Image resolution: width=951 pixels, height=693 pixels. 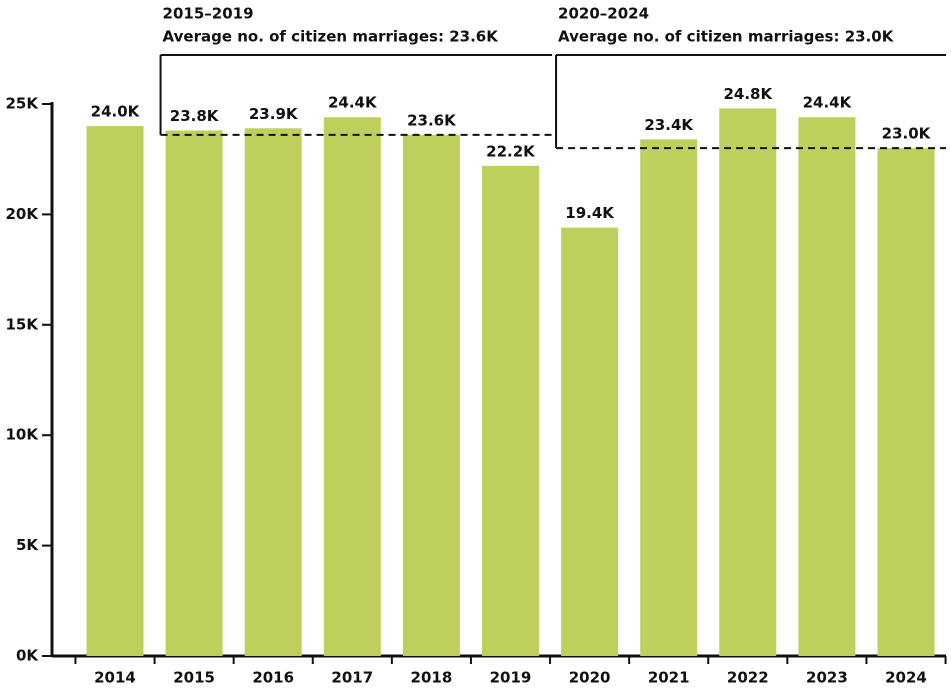 I want to click on x-tick-label: 2022, so click(x=748, y=678).